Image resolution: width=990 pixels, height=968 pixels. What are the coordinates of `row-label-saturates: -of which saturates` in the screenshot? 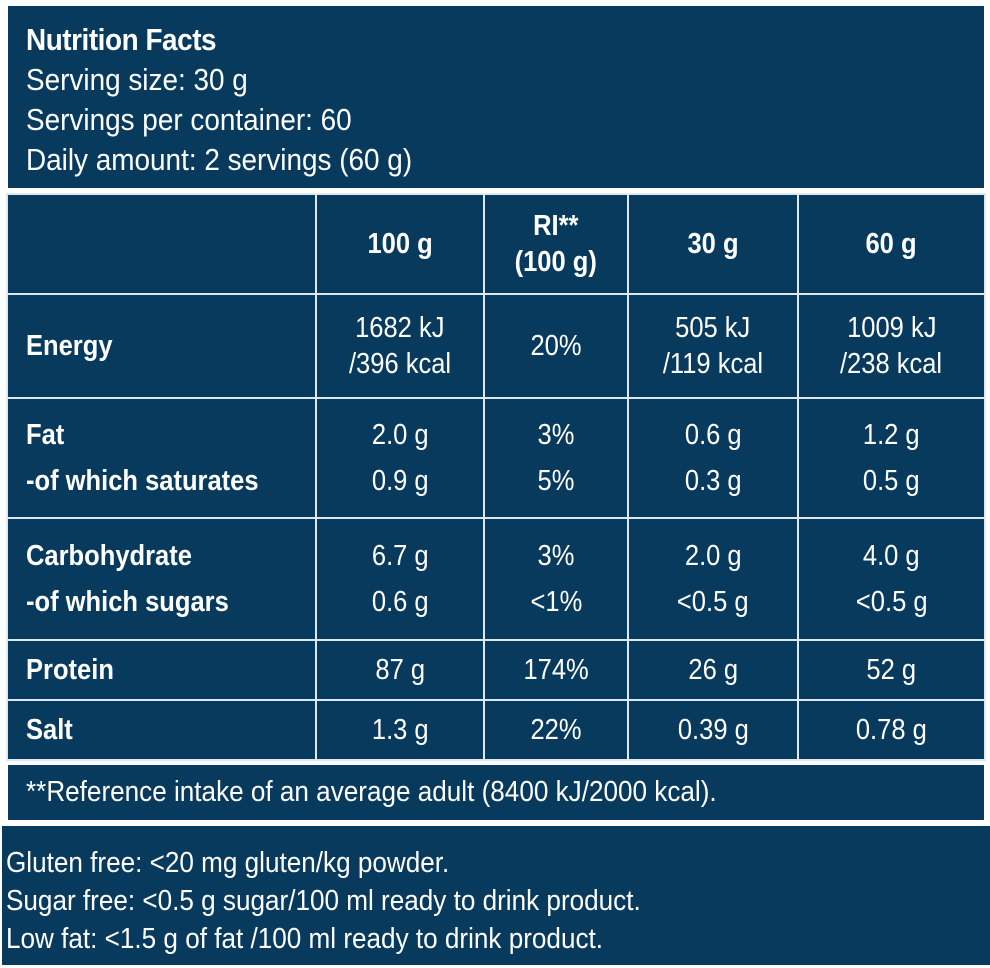 It's located at (142, 481).